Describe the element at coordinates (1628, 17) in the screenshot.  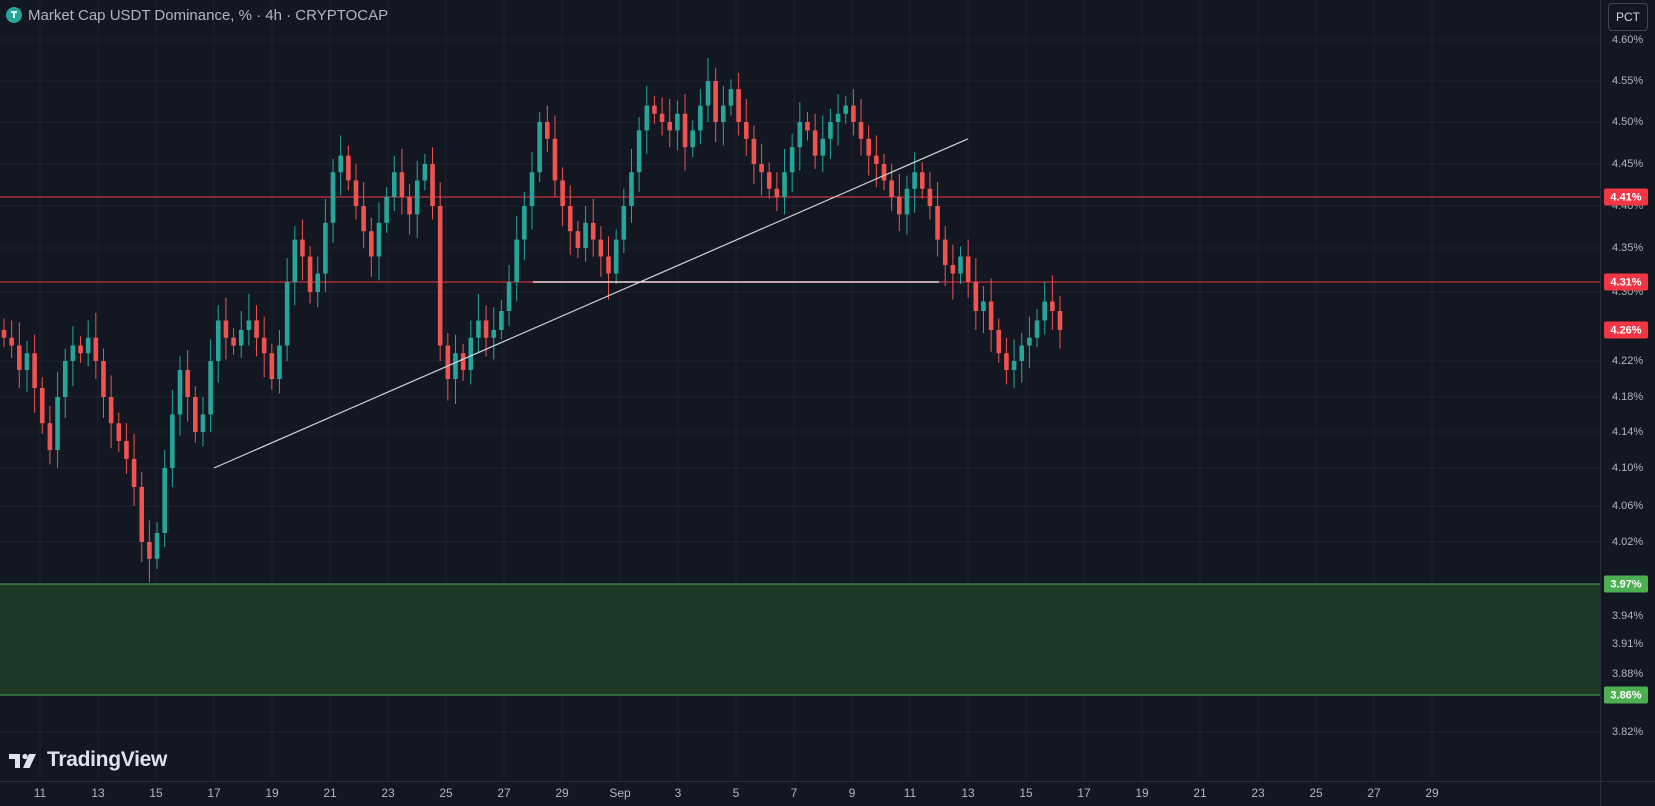
I see `scale-mode-button: PCT` at that location.